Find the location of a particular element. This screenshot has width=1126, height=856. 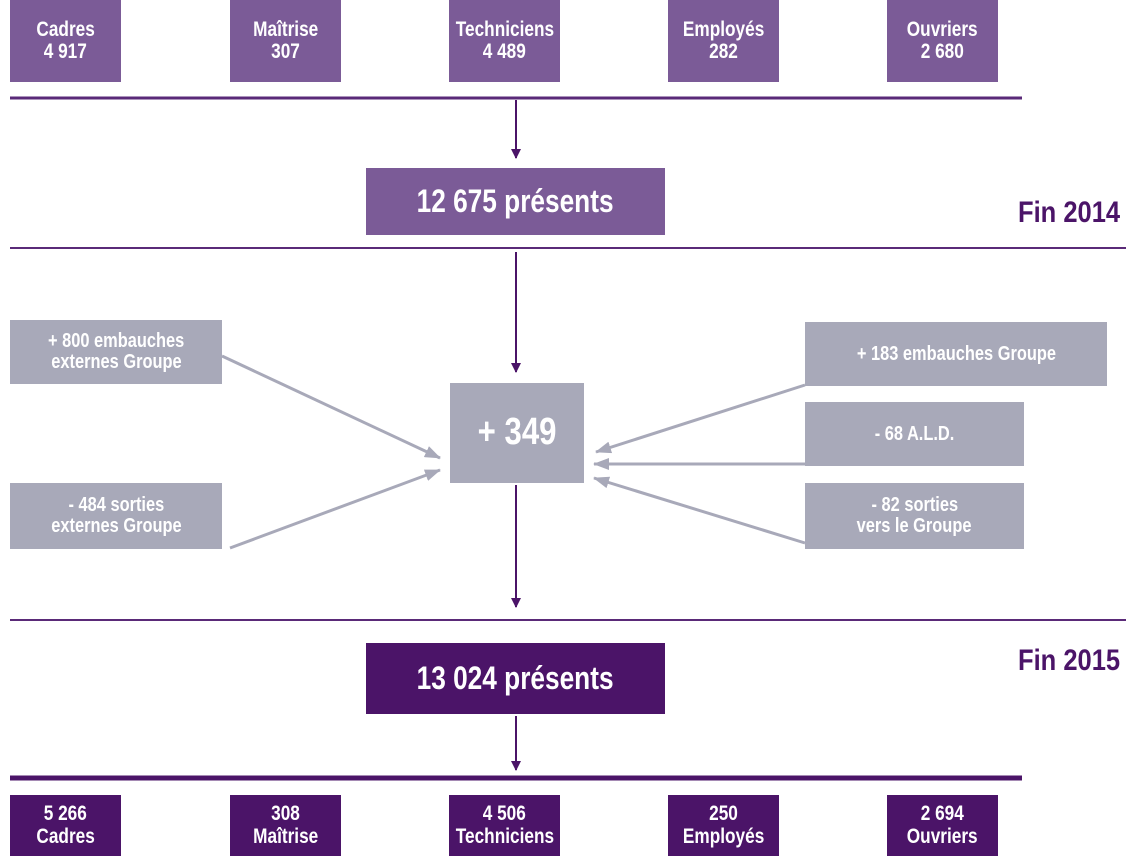

box-text: 5 266 is located at coordinates (65, 814).